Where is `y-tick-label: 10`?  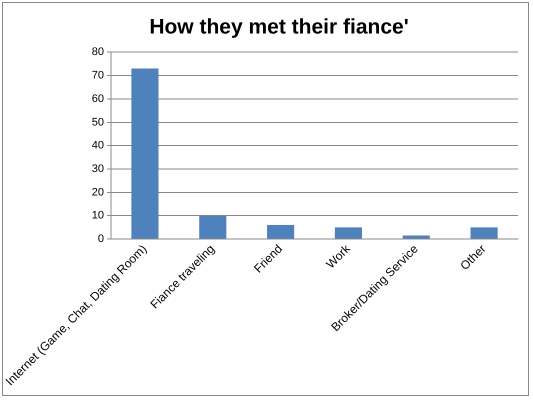
y-tick-label: 10 is located at coordinates (98, 216).